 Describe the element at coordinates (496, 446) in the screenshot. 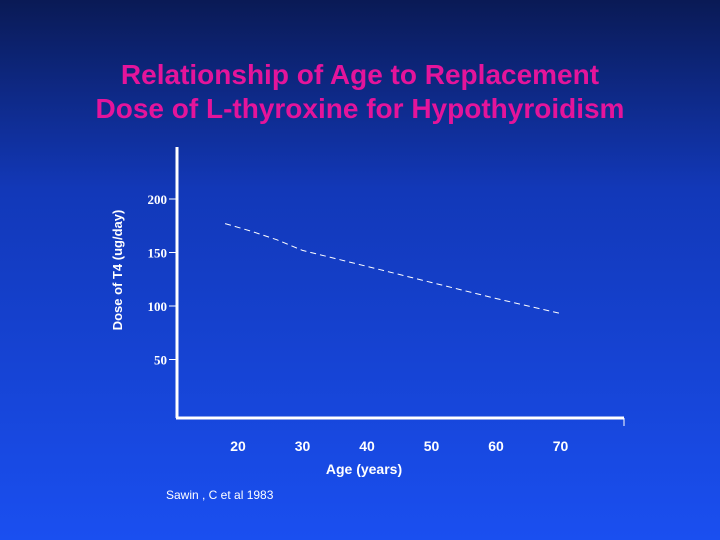

I see `x-tick-label: 60` at that location.